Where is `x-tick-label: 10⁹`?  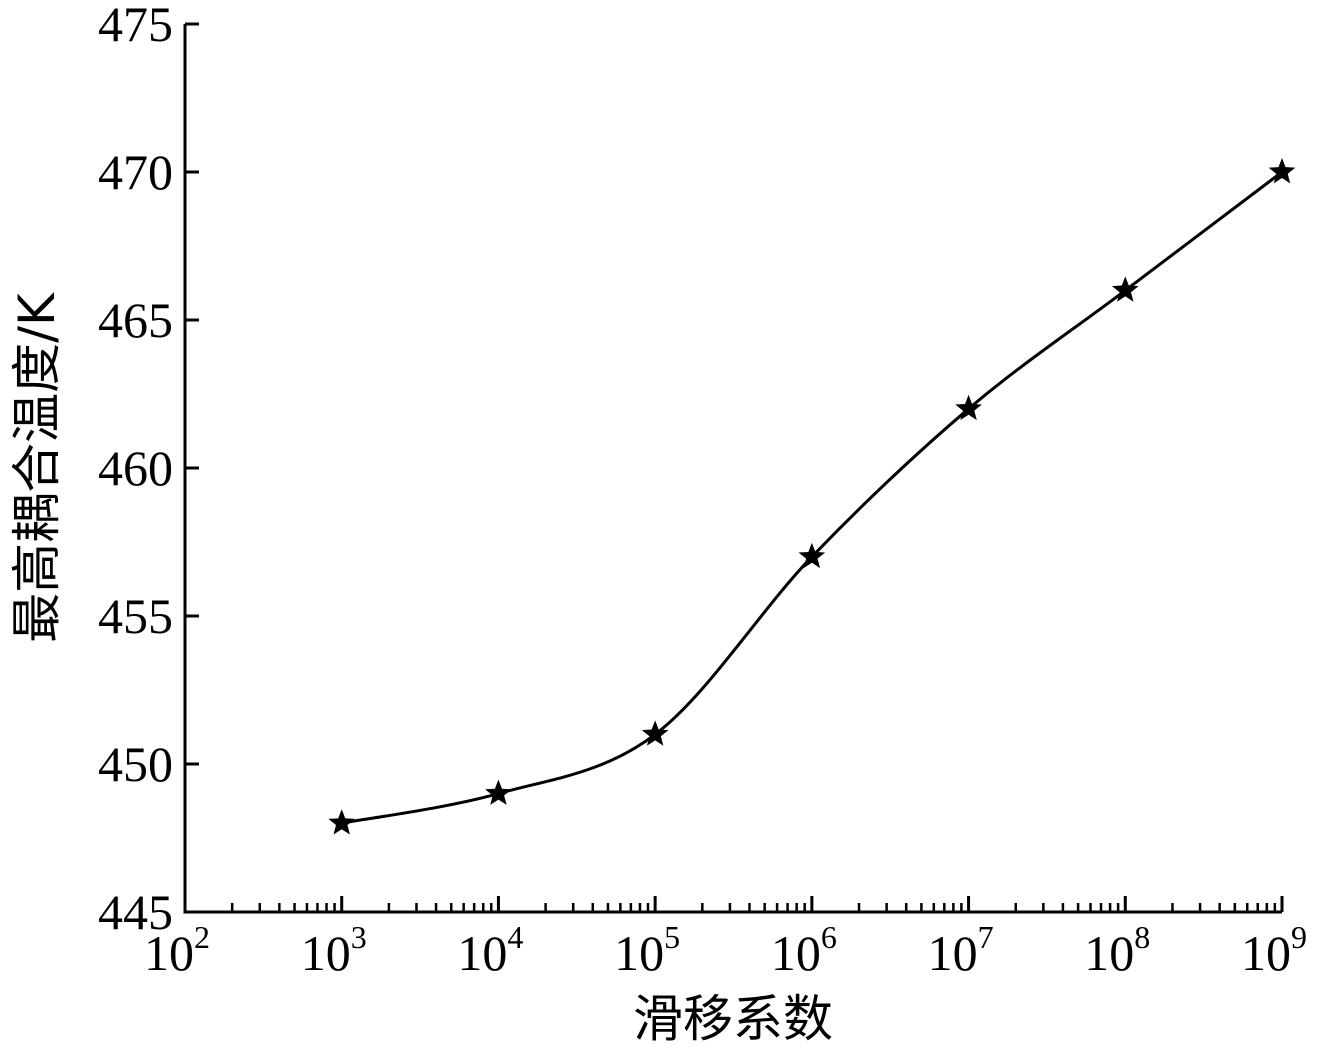 x-tick-label: 10⁹ is located at coordinates (1274, 950).